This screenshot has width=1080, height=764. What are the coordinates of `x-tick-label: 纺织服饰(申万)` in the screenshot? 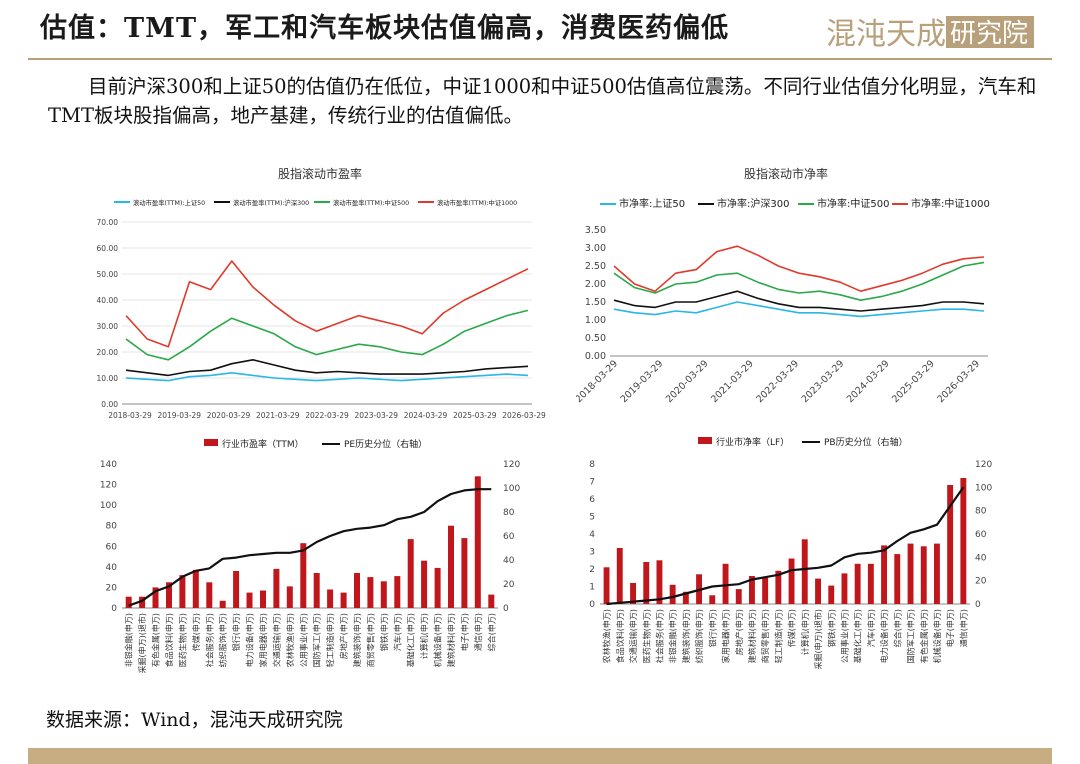 It's located at (223, 640).